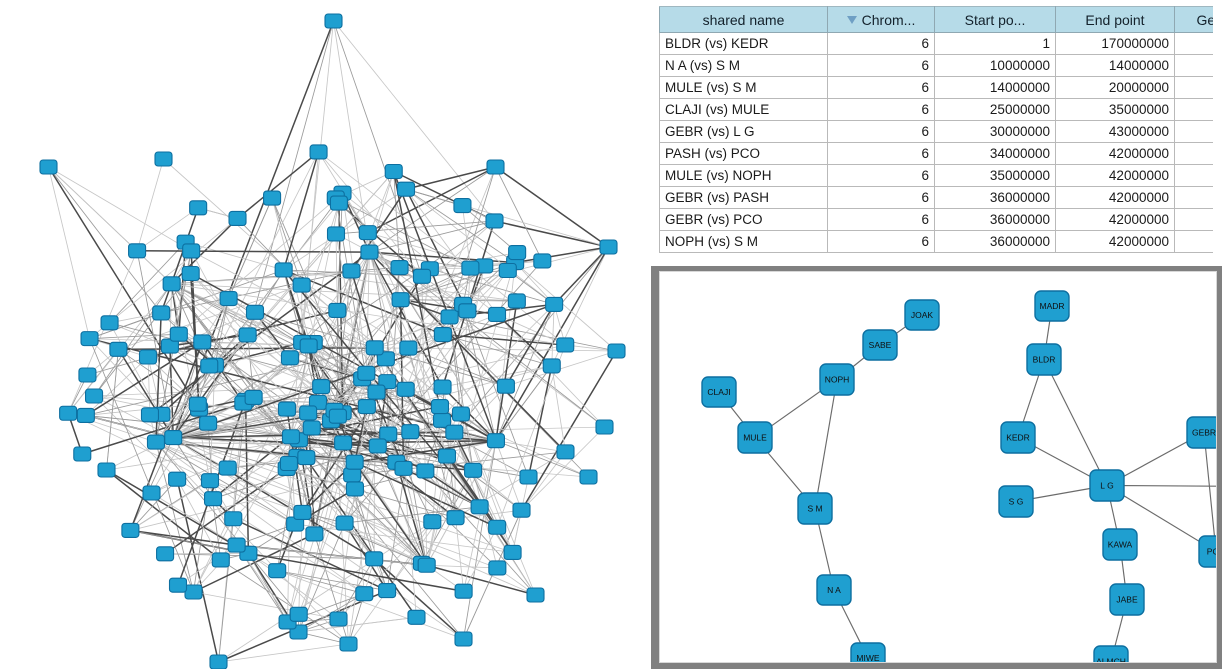 Image resolution: width=1222 pixels, height=669 pixels. I want to click on subnetwork-node: JOAK, so click(922, 315).